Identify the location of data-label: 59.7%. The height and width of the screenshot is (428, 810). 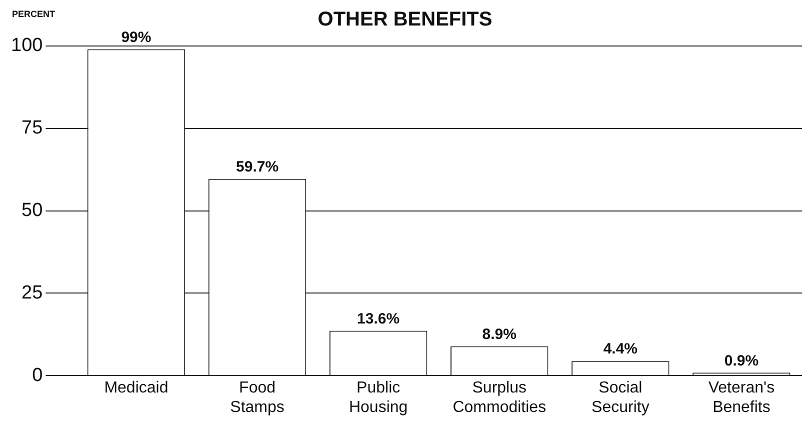
(257, 167).